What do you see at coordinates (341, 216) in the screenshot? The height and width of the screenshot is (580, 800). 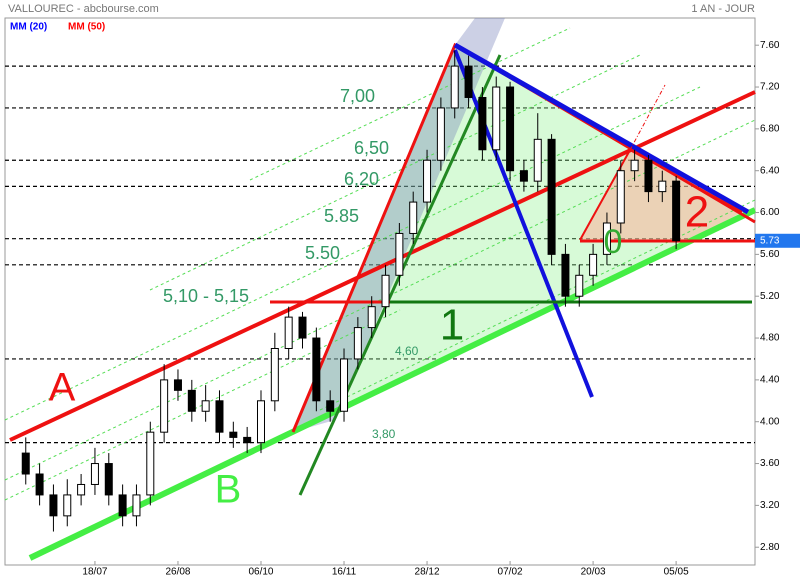 I see `level-label: 5.85` at bounding box center [341, 216].